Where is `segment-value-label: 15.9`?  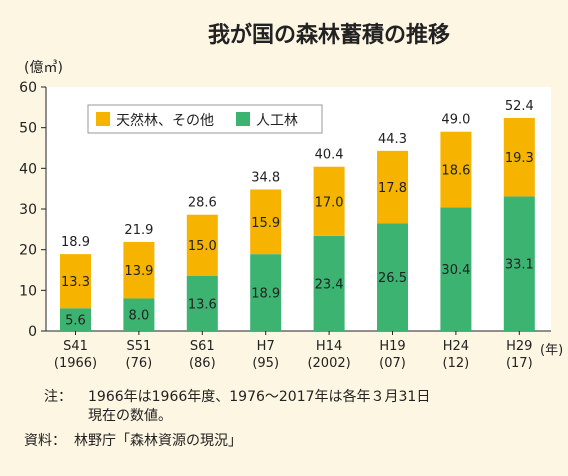 segment-value-label: 15.9 is located at coordinates (265, 223).